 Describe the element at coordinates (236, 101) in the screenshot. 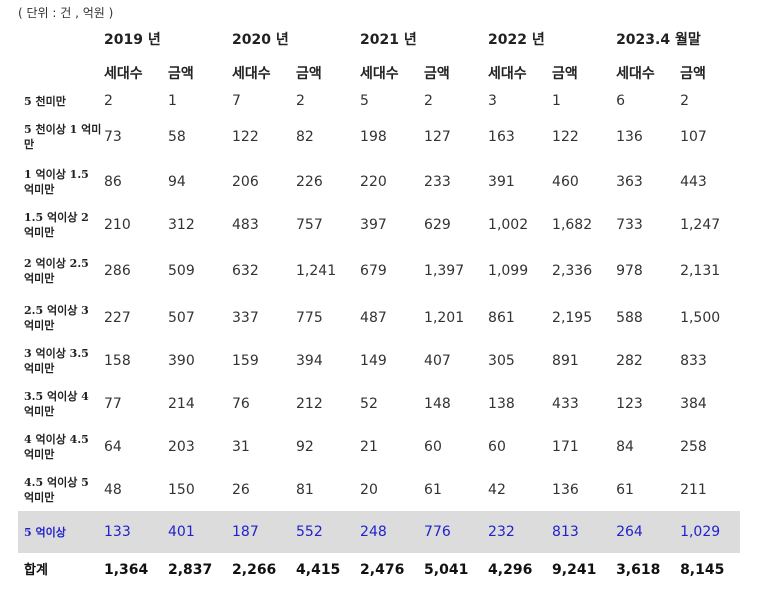

I see `households-cell: 7` at that location.